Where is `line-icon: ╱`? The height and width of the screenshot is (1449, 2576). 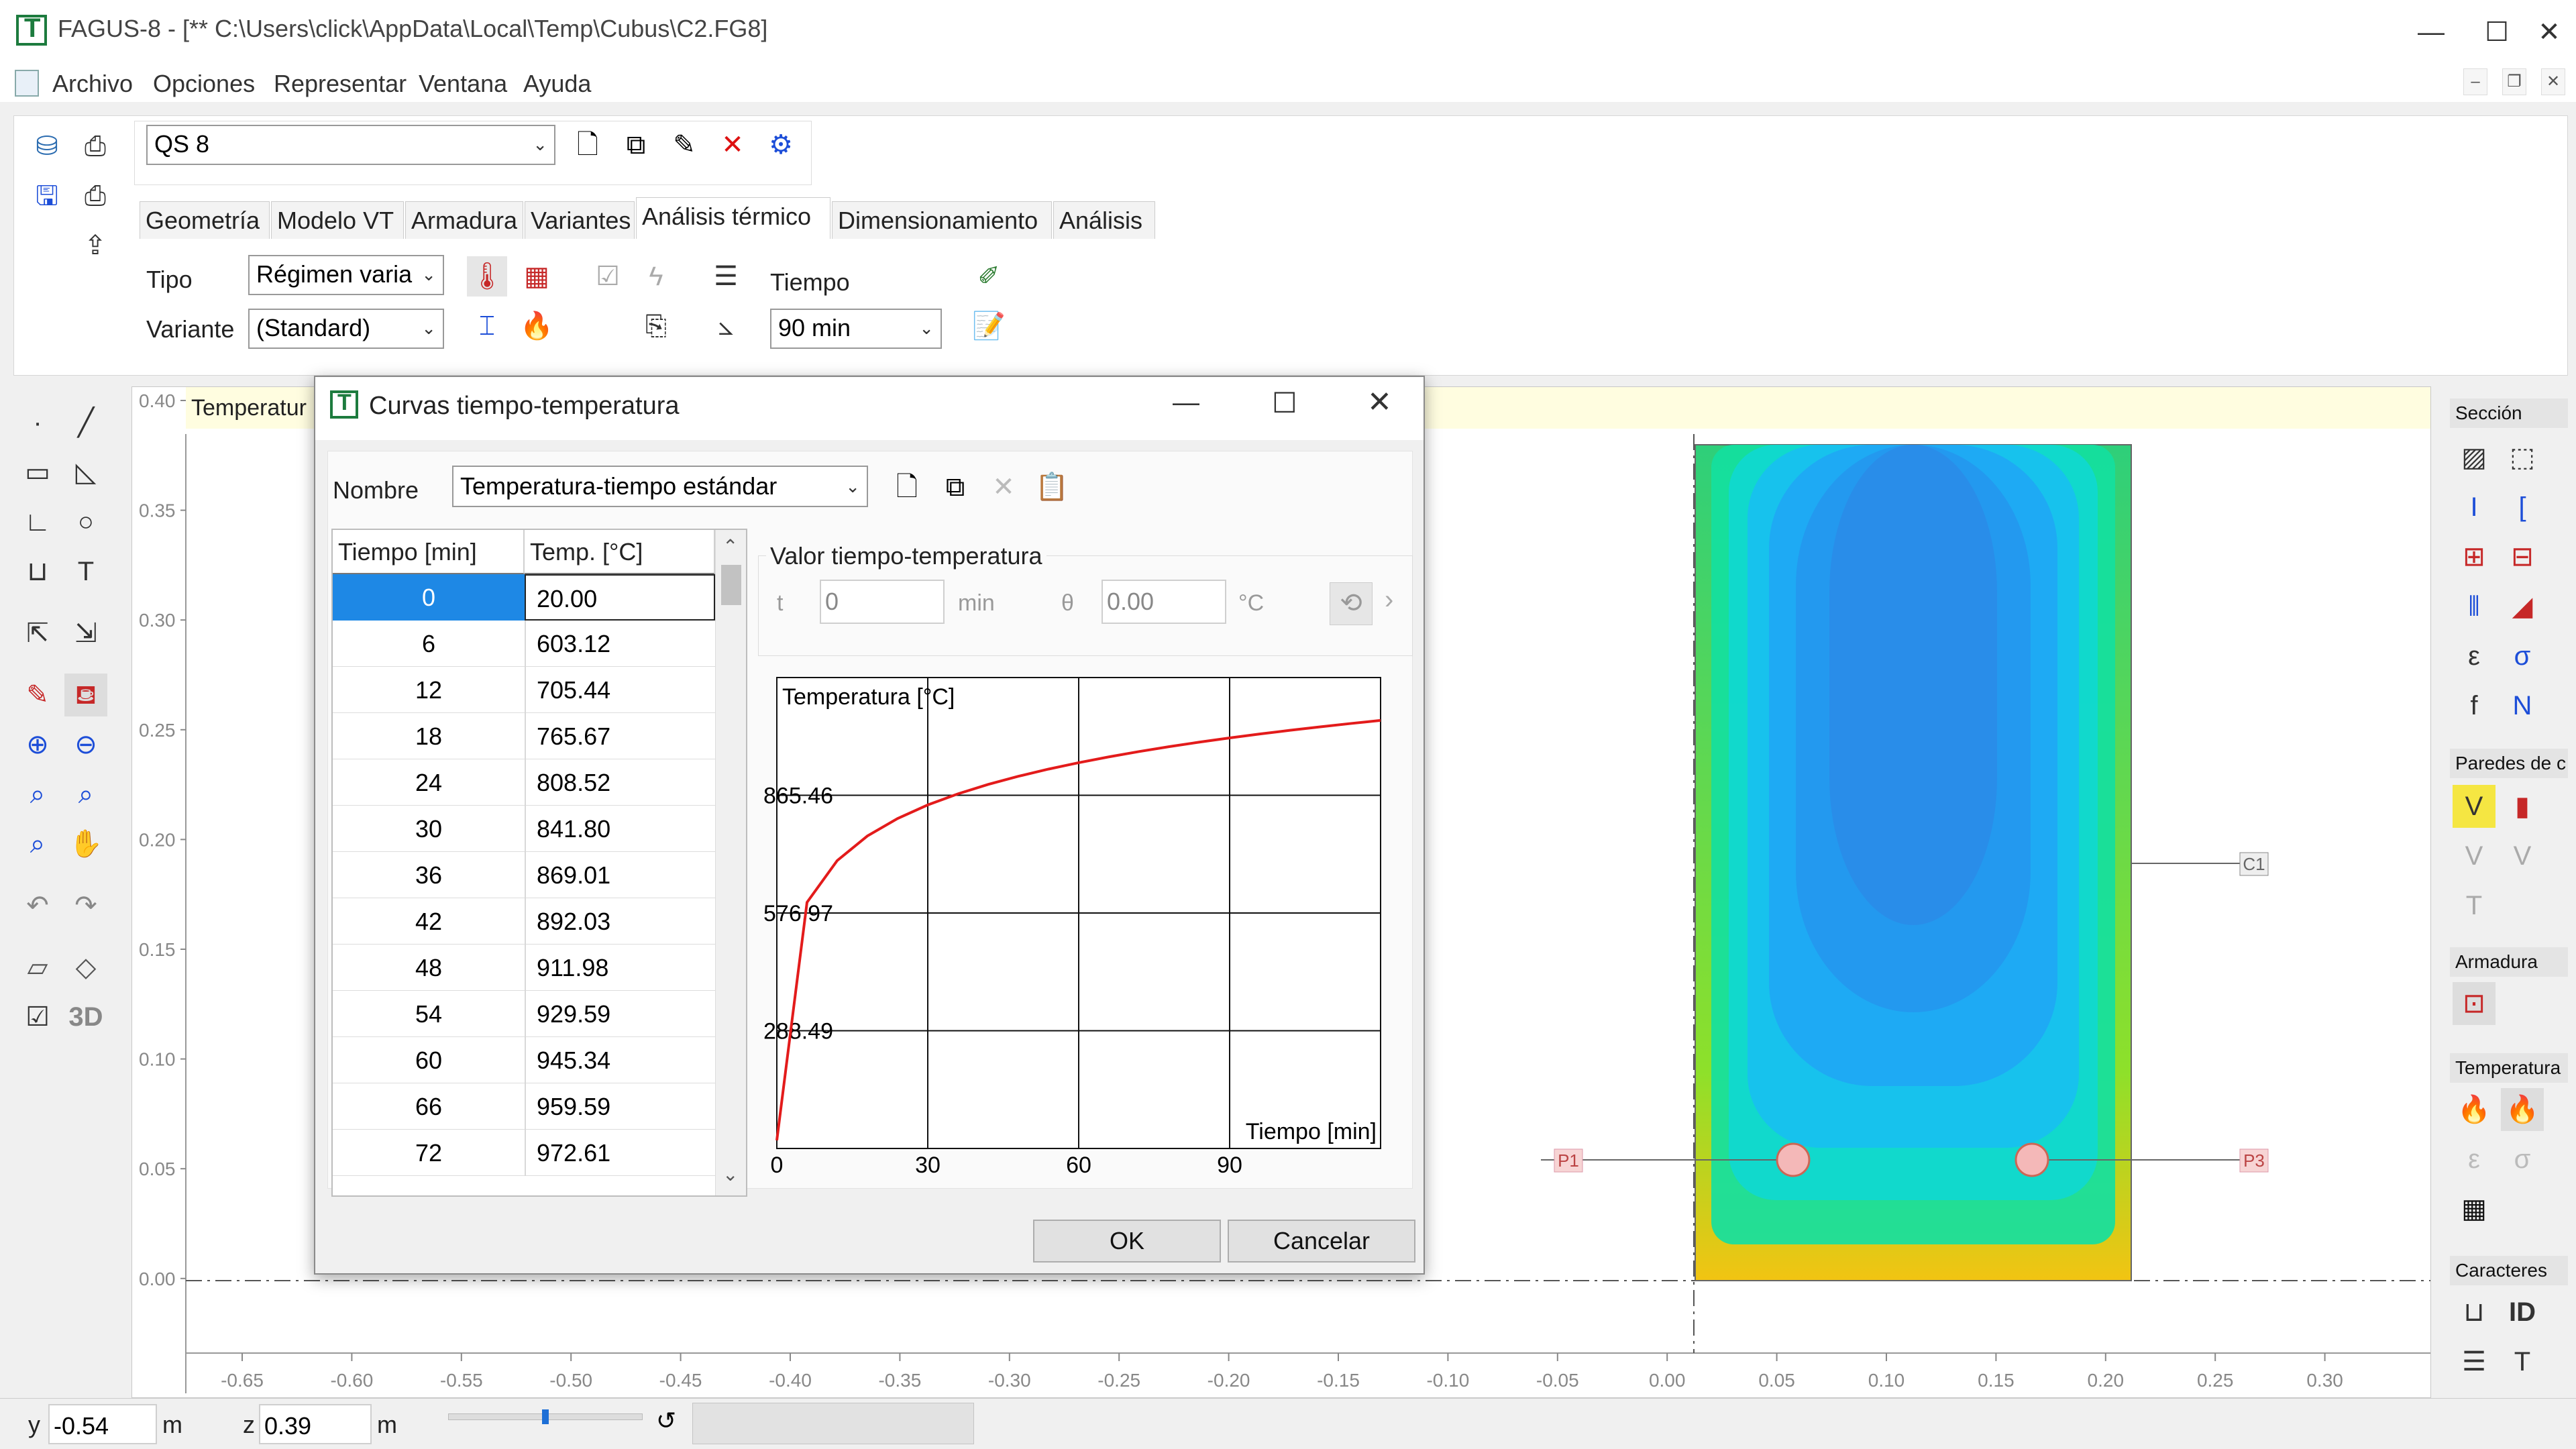 line-icon: ╱ is located at coordinates (86, 422).